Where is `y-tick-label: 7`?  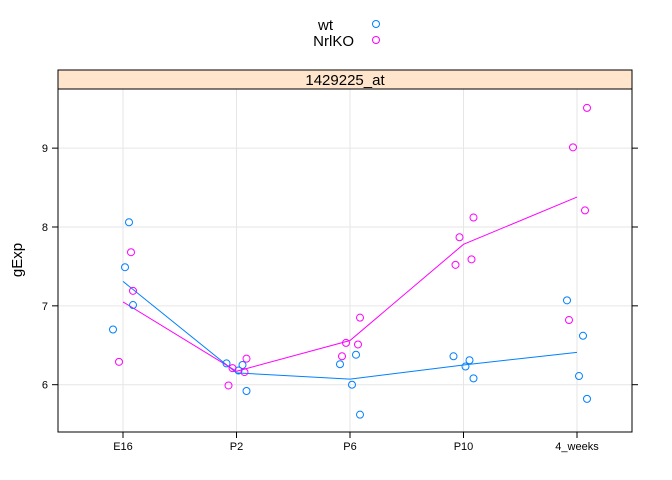
y-tick-label: 7 is located at coordinates (45, 307).